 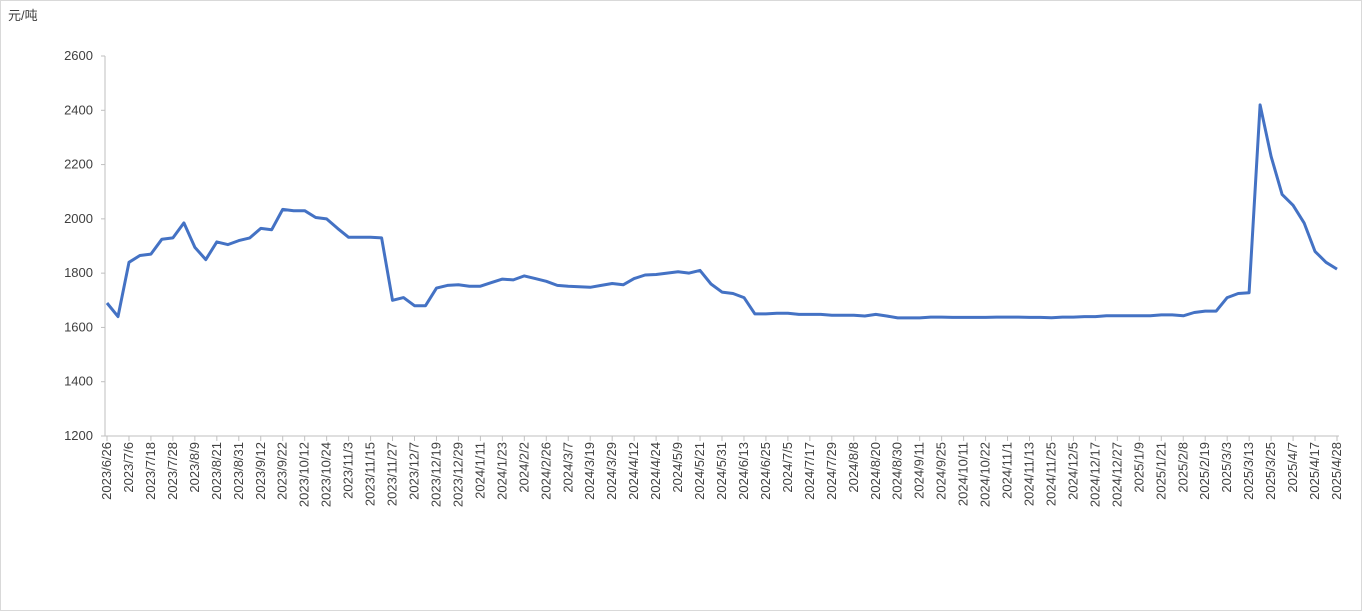 What do you see at coordinates (765, 471) in the screenshot?
I see `x-tick-label: 2024/6/25` at bounding box center [765, 471].